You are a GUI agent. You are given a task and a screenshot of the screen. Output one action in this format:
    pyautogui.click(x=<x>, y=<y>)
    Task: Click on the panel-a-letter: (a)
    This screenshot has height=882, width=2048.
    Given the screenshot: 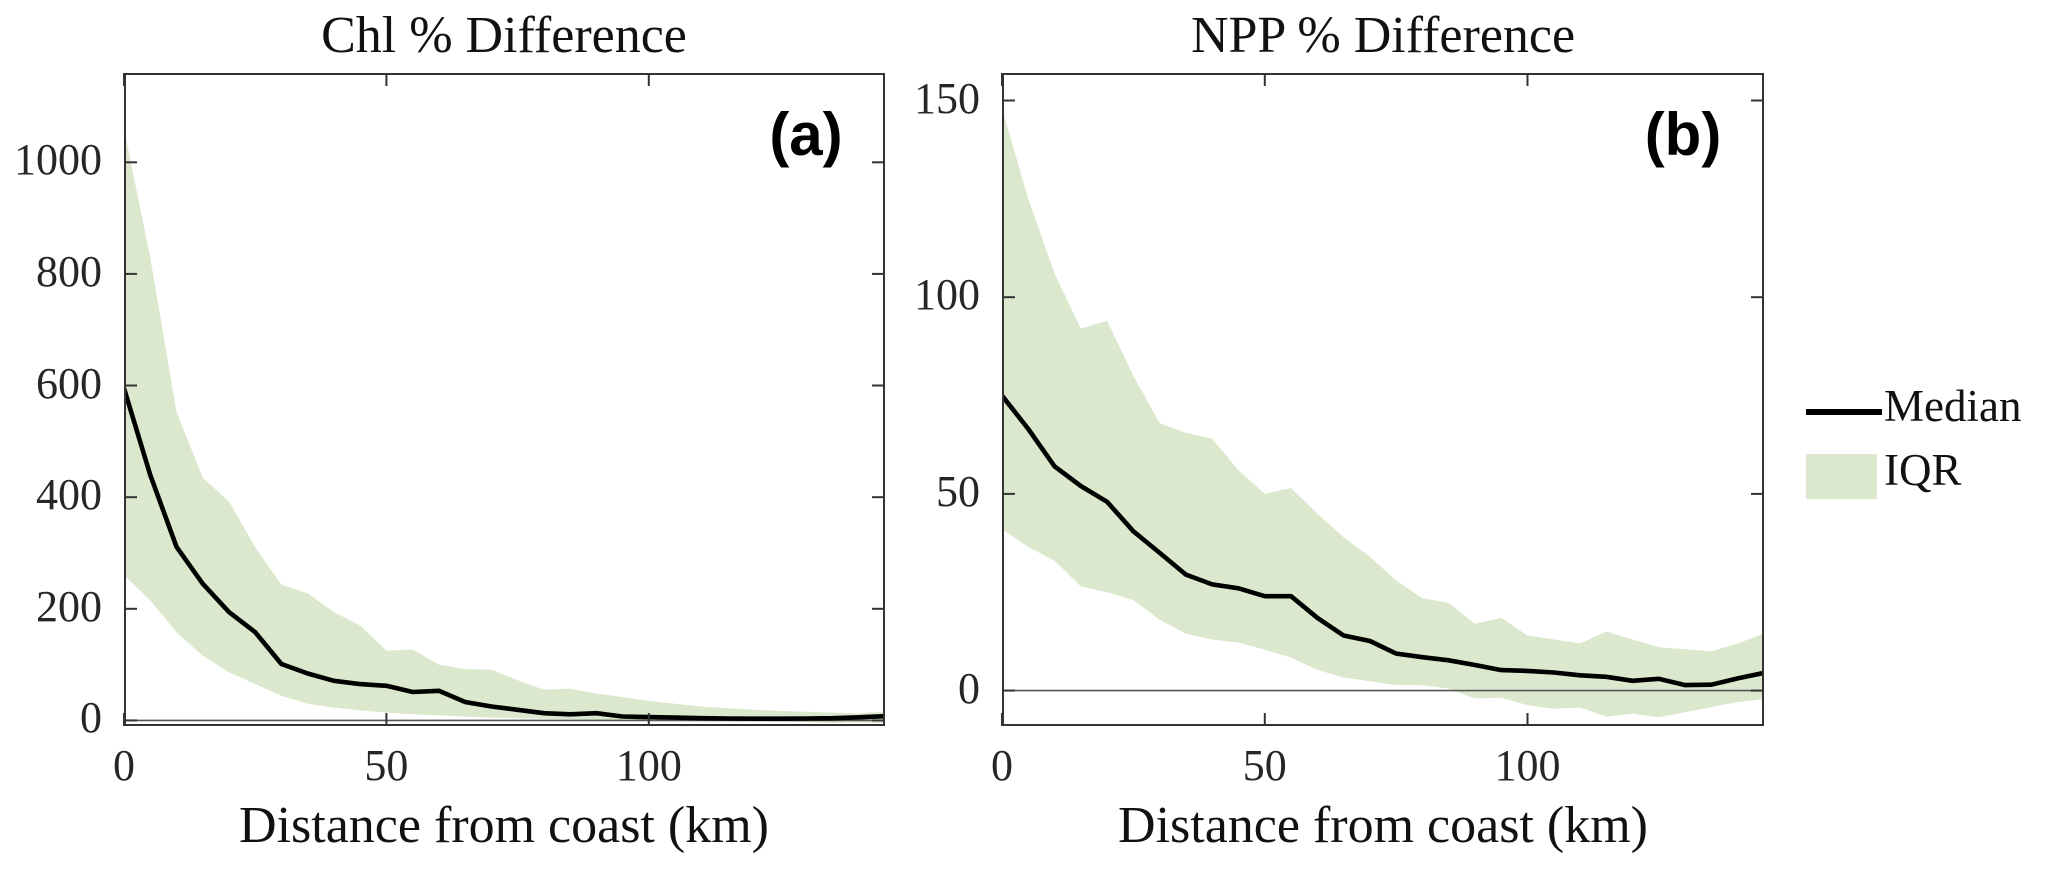 What is the action you would take?
    pyautogui.click(x=806, y=134)
    